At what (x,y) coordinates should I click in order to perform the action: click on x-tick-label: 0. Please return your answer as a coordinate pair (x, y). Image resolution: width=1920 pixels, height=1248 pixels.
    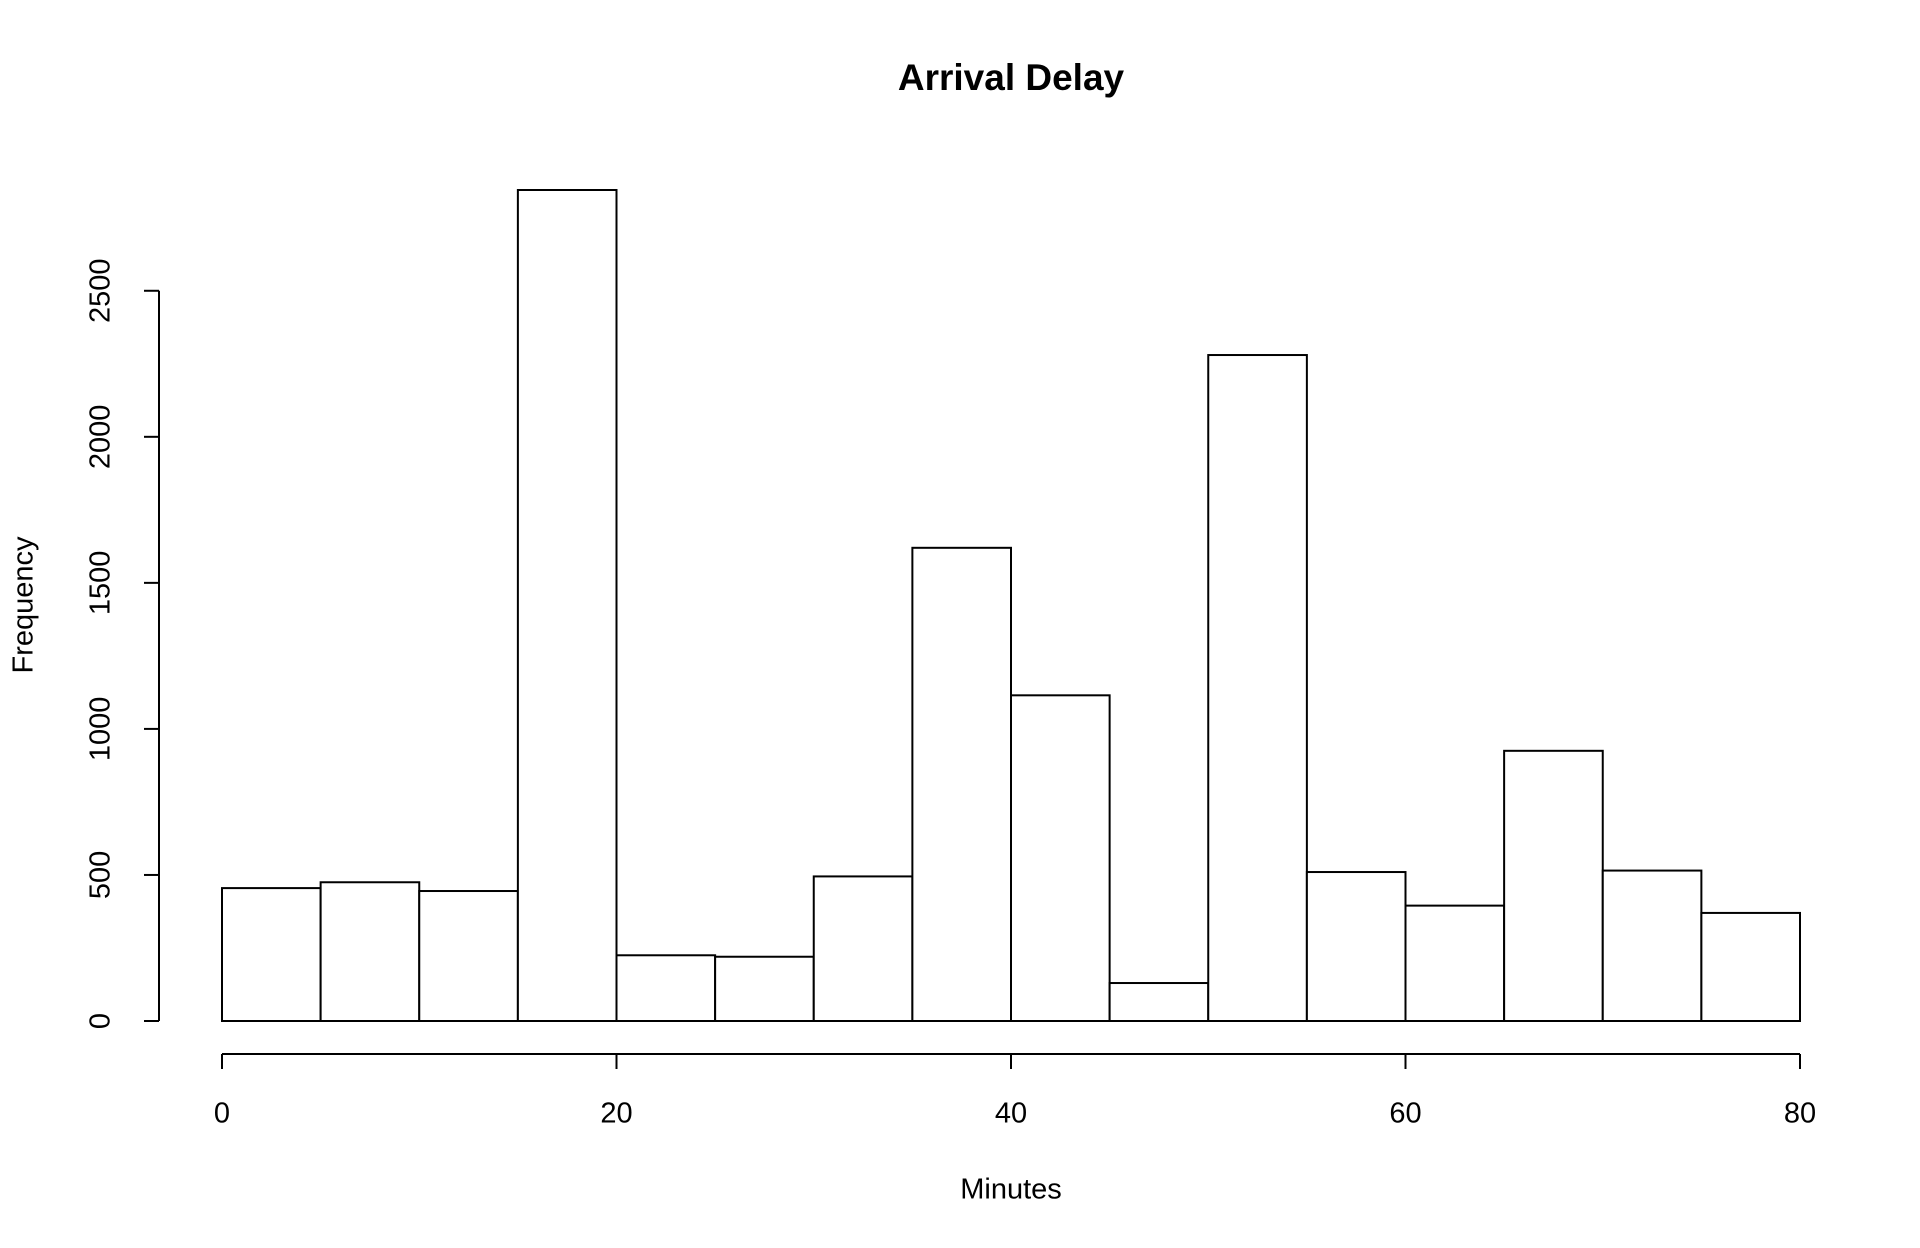
    Looking at the image, I should click on (222, 1114).